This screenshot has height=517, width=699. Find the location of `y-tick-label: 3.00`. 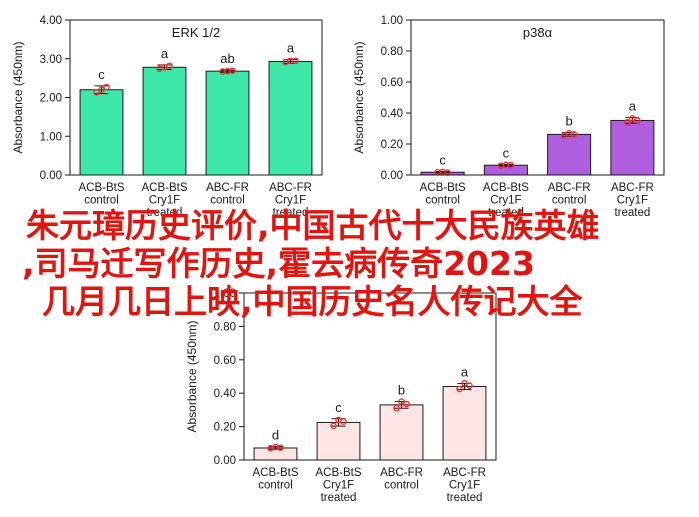

y-tick-label: 3.00 is located at coordinates (51, 60).